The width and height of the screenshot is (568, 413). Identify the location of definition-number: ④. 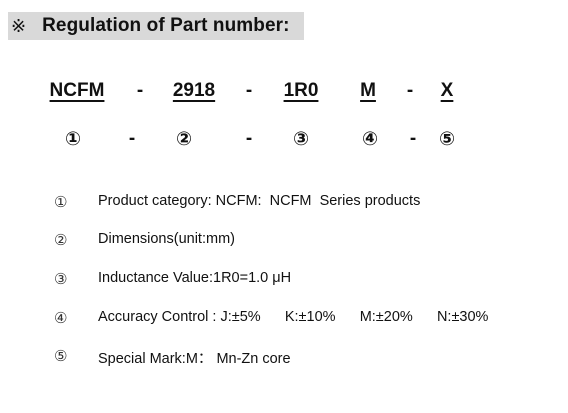
(61, 318).